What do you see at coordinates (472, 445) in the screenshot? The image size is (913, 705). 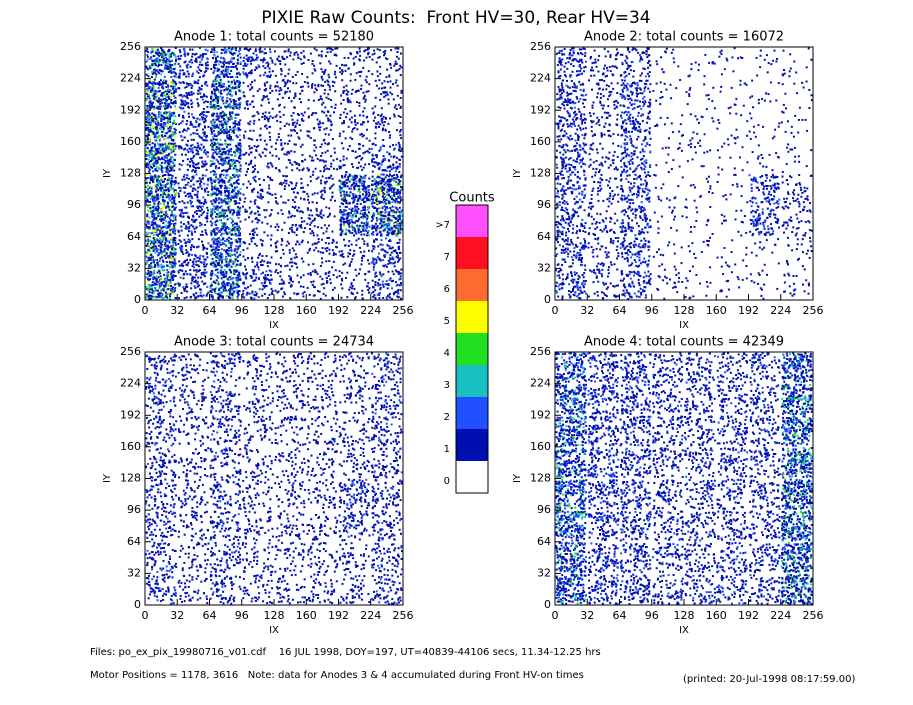 I see `colorbar-cell` at bounding box center [472, 445].